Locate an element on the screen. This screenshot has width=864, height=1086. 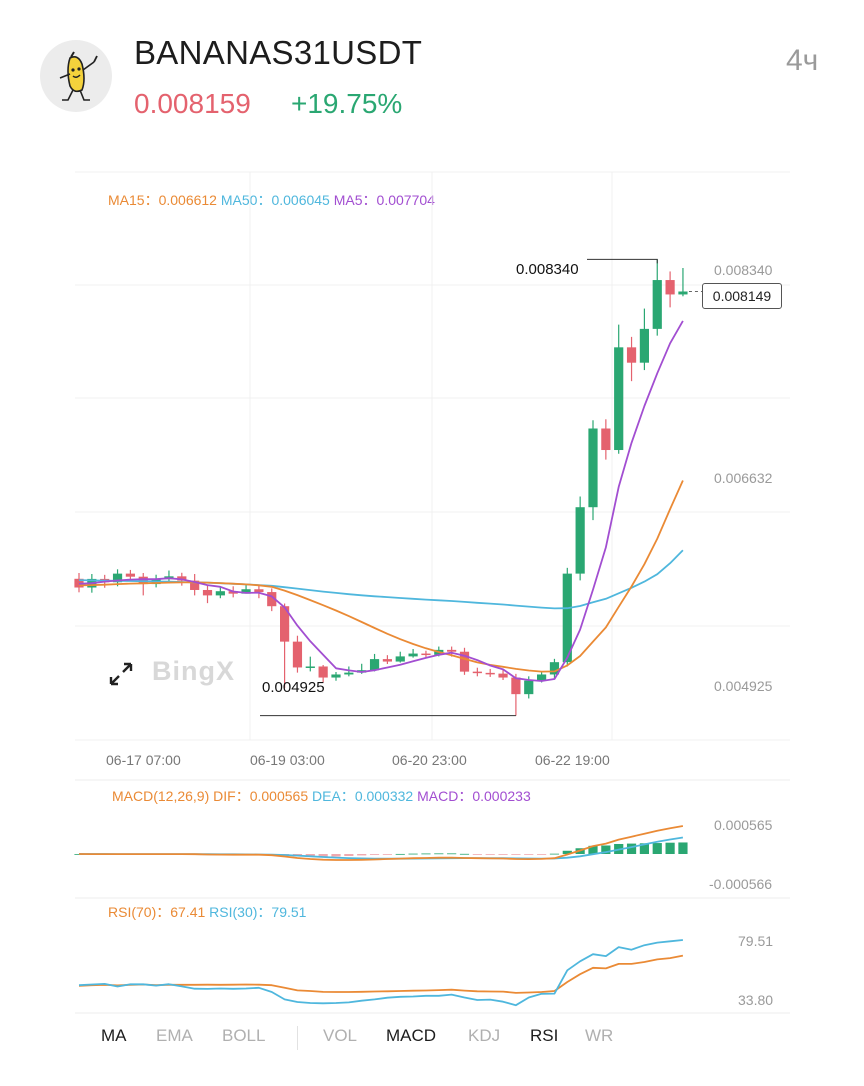
current-price-tag: 0.008149 is located at coordinates (742, 296).